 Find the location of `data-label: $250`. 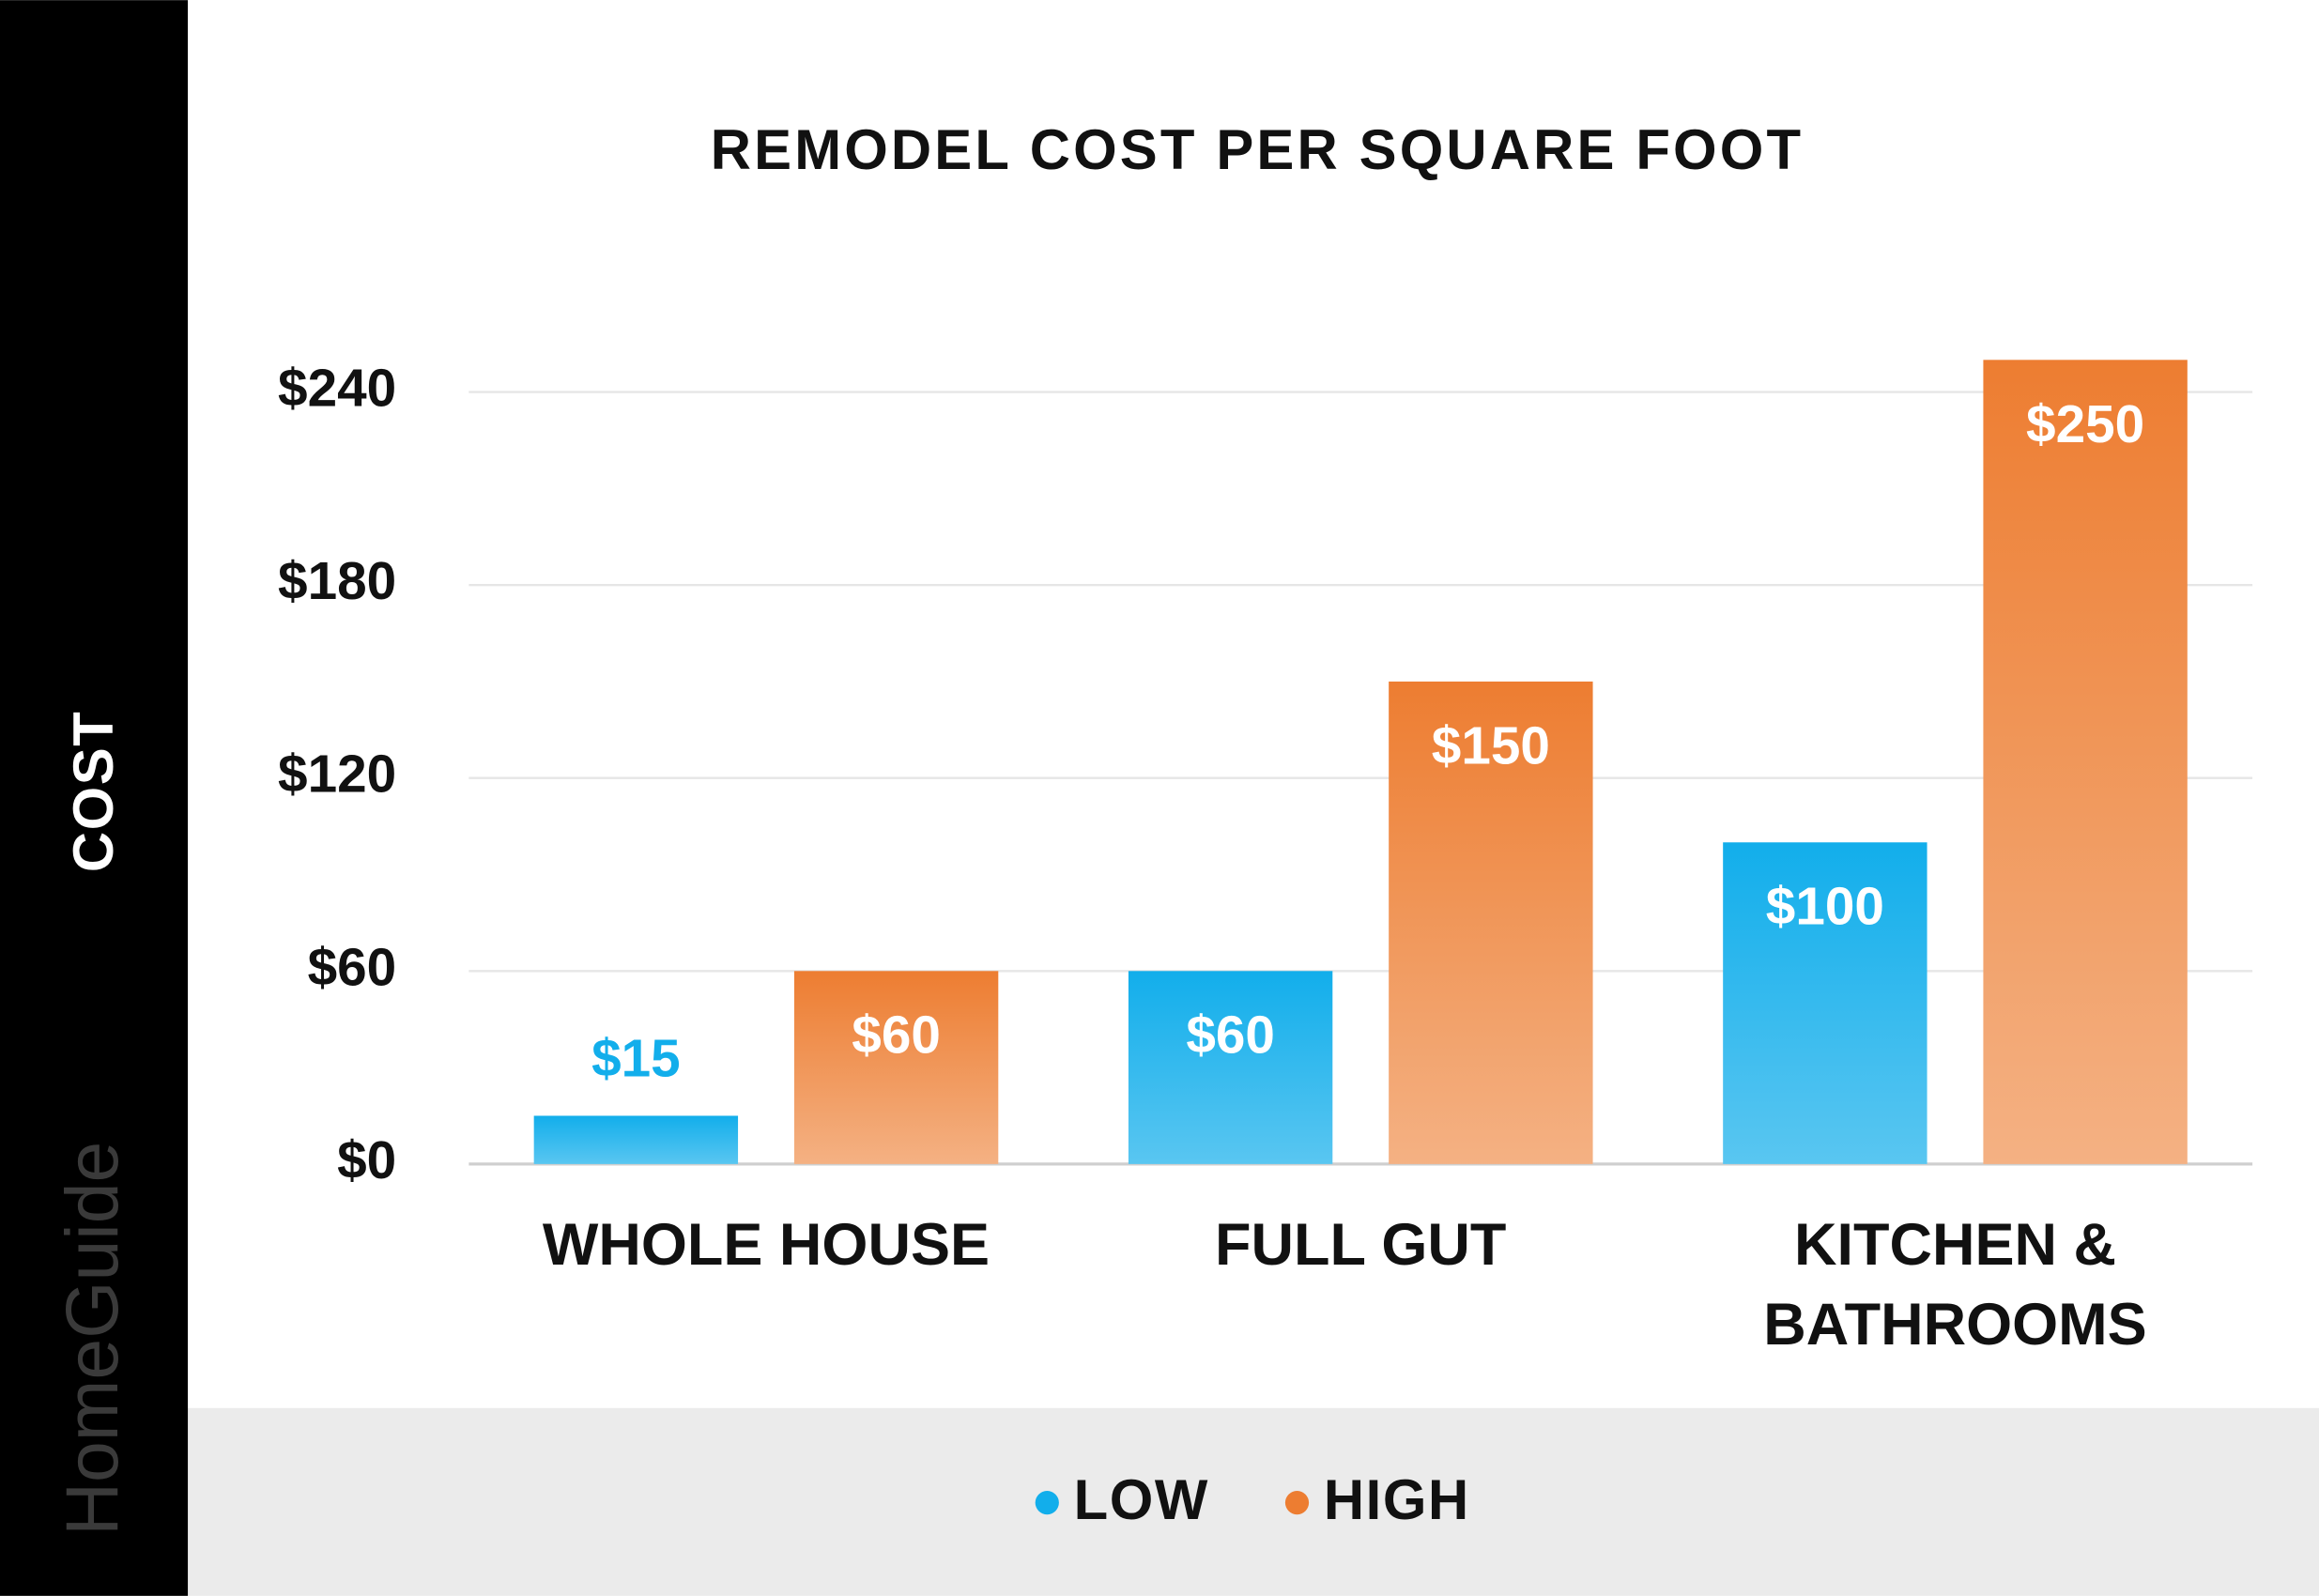

data-label: $250 is located at coordinates (2085, 425).